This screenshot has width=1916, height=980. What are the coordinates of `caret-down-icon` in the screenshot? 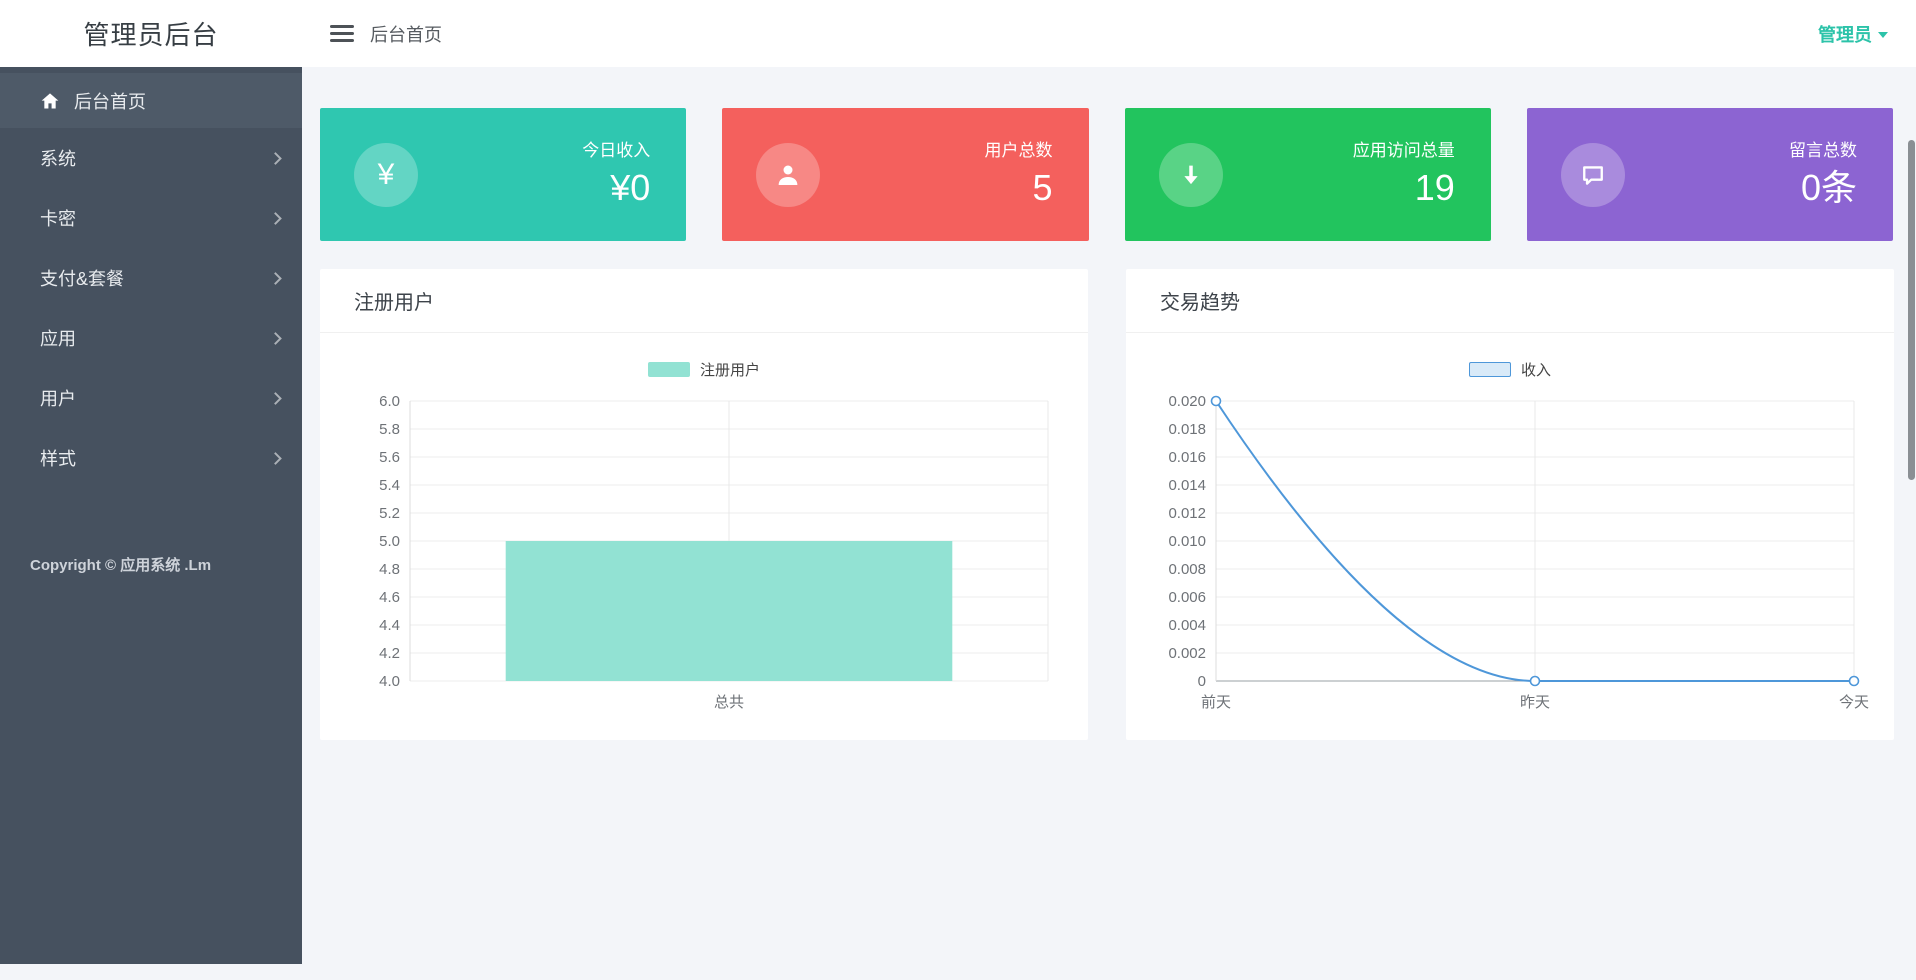 It's located at (1883, 34).